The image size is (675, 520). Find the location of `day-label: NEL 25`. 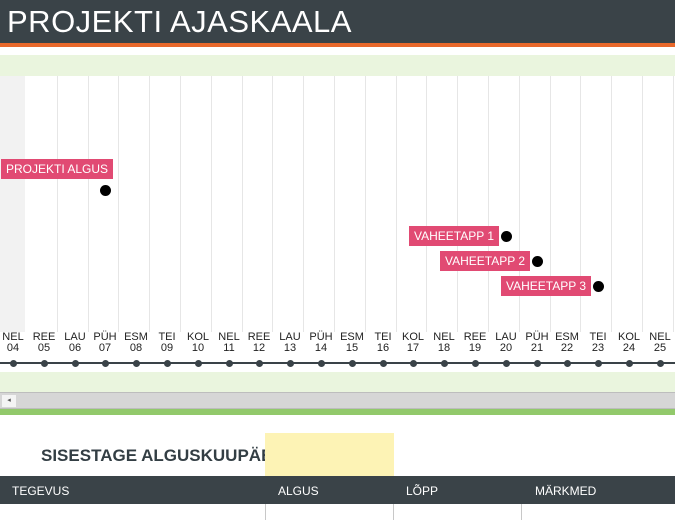

day-label: NEL 25 is located at coordinates (659, 343).